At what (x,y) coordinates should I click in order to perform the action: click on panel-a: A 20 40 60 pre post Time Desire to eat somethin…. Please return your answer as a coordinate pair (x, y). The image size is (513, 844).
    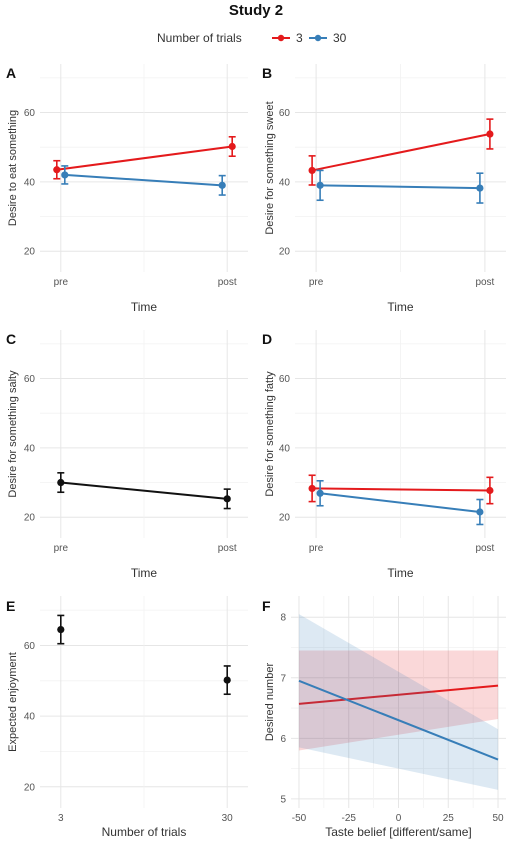
    Looking at the image, I should click on (127, 189).